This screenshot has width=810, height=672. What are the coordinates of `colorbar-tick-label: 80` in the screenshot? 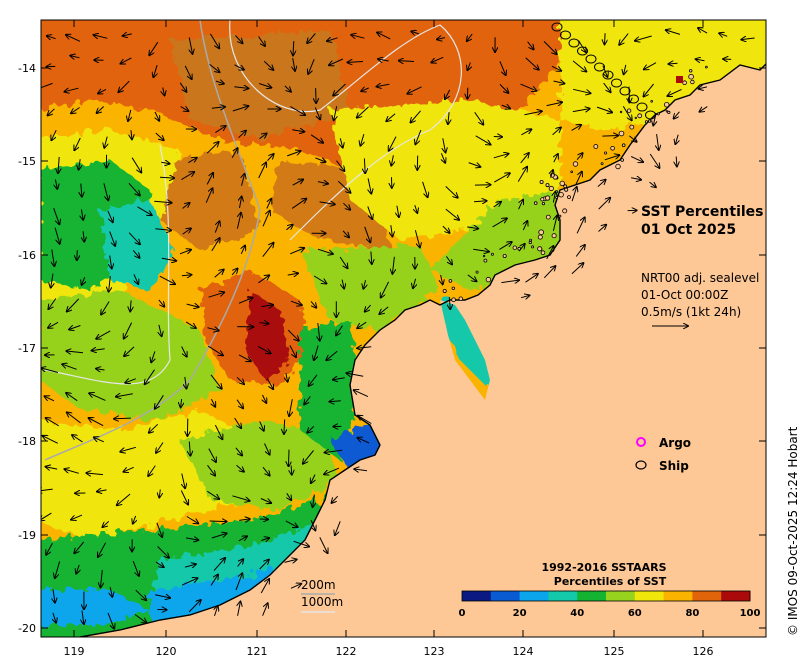 It's located at (692, 613).